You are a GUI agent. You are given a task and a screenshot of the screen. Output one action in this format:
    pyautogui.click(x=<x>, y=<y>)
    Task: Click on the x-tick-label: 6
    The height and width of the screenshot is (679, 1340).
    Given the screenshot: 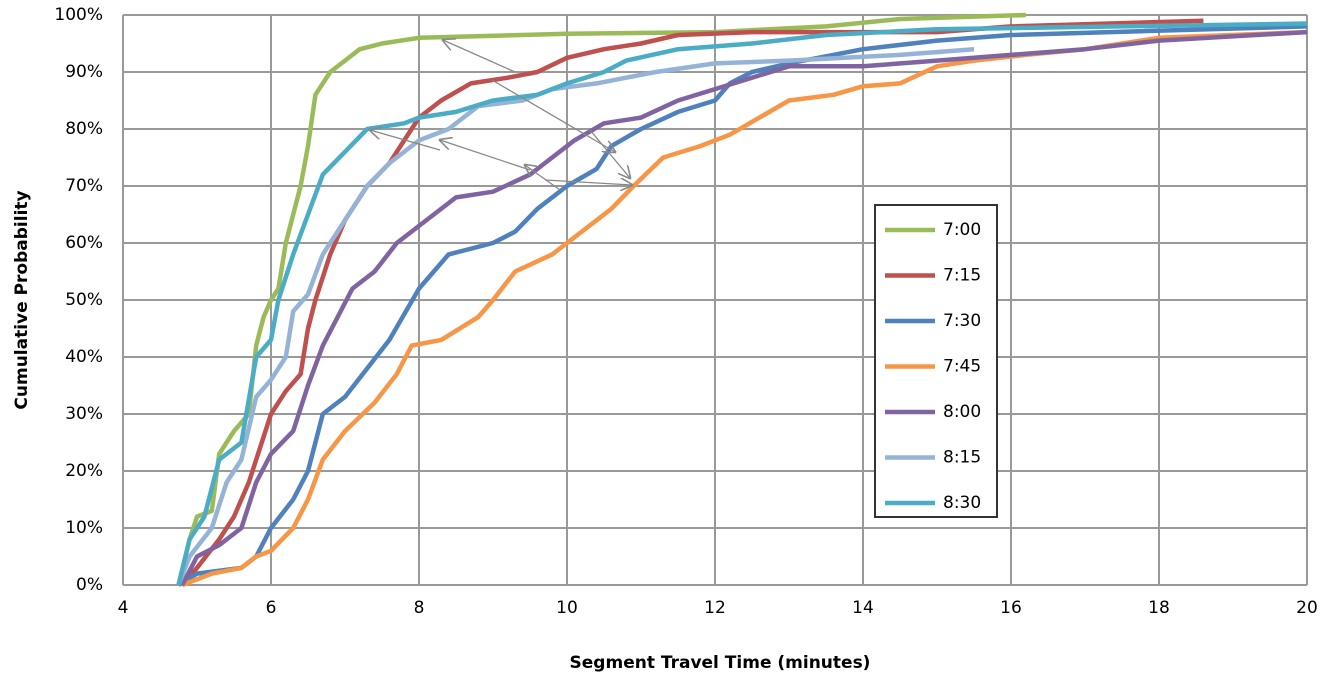 What is the action you would take?
    pyautogui.click(x=271, y=608)
    